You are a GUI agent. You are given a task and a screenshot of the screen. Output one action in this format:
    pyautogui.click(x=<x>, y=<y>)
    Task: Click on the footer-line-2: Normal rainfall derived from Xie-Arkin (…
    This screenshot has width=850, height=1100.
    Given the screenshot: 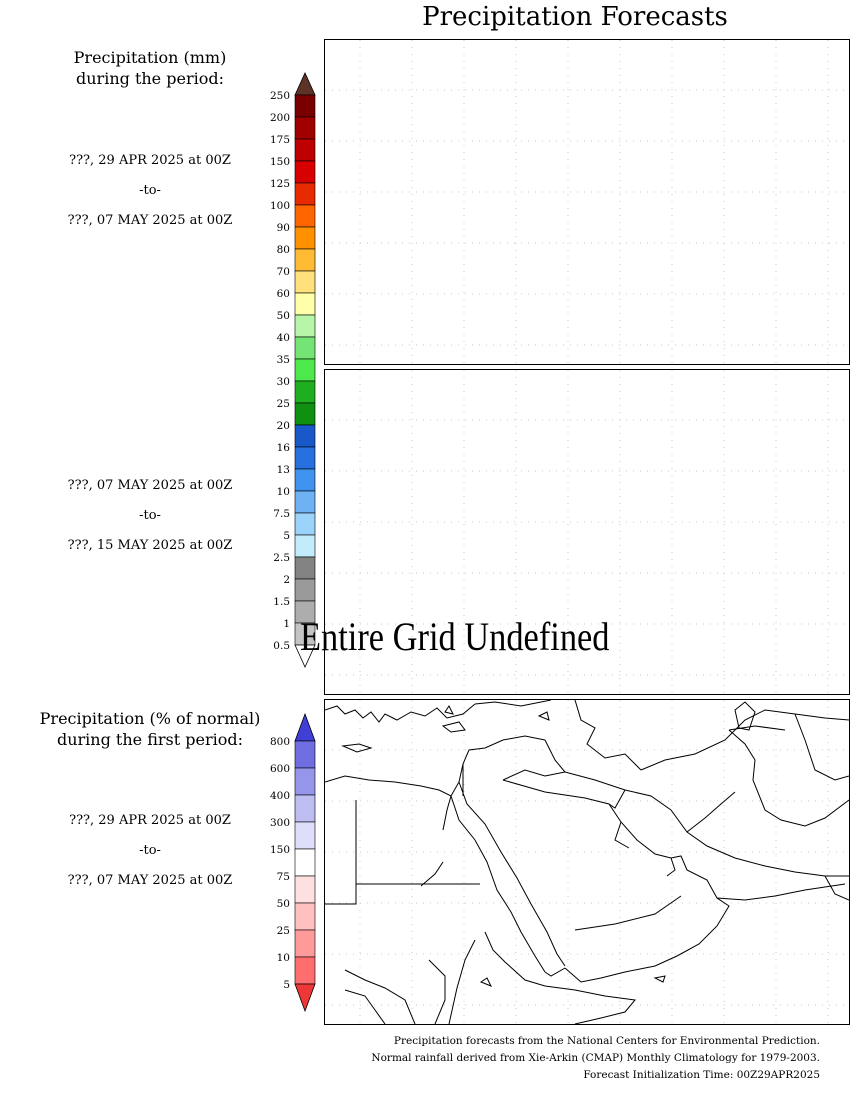 What is the action you would take?
    pyautogui.click(x=595, y=1058)
    